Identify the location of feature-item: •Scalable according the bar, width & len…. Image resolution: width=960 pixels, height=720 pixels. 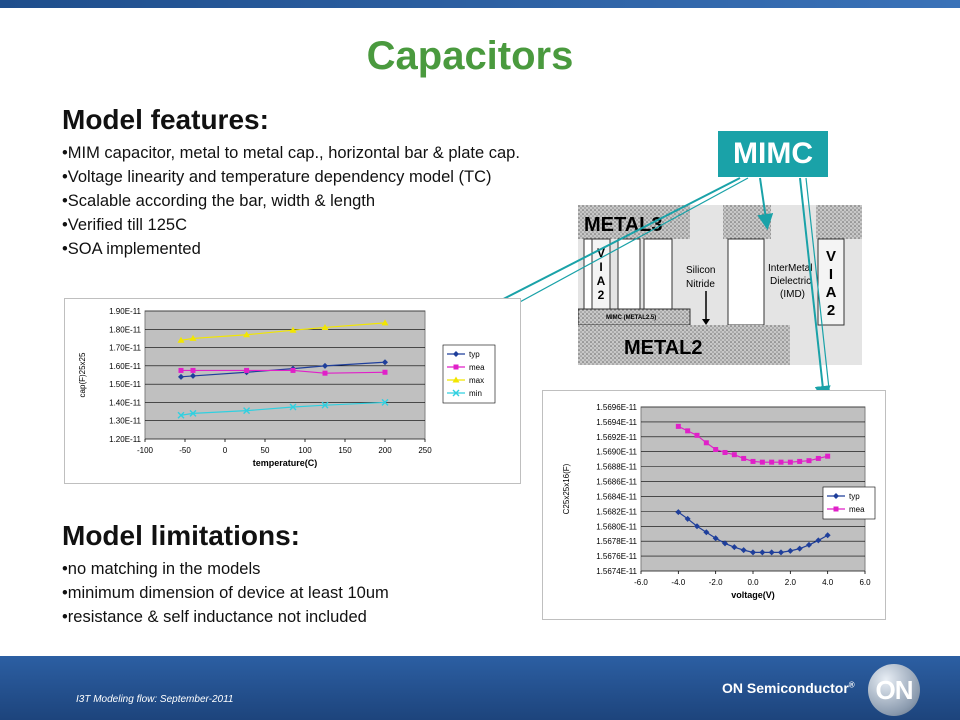
(219, 201).